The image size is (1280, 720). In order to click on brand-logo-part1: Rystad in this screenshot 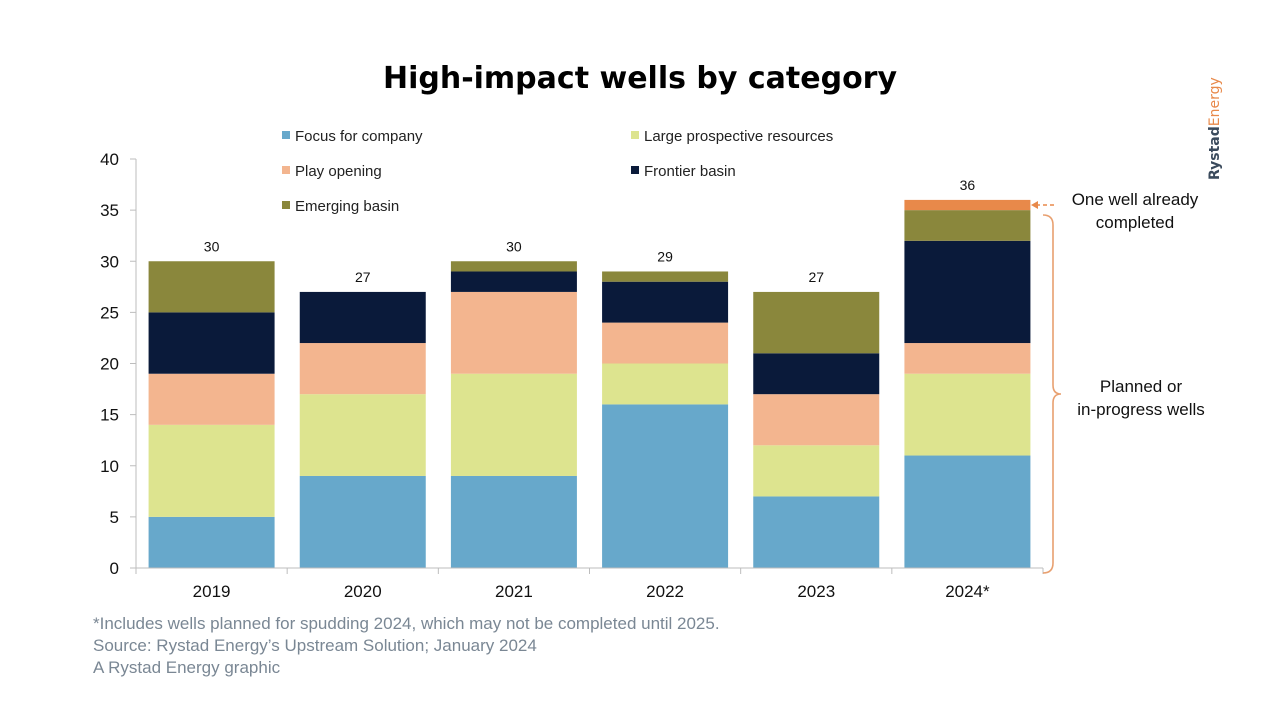, I will do `click(1215, 153)`.